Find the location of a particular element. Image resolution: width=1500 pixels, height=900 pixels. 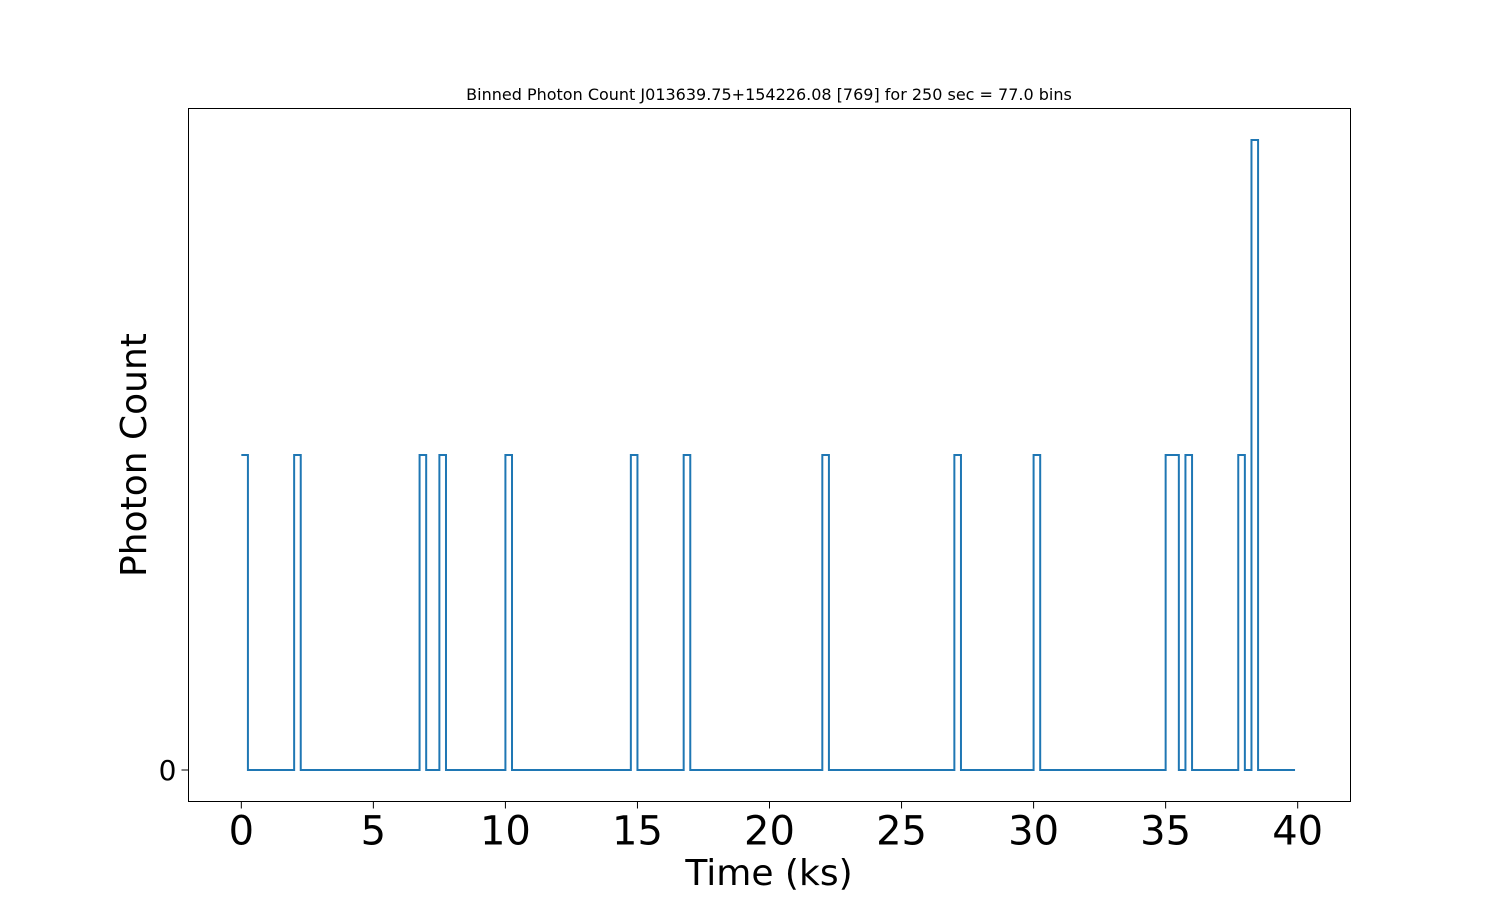

x-axis-label: Time (ks) is located at coordinates (768, 873).